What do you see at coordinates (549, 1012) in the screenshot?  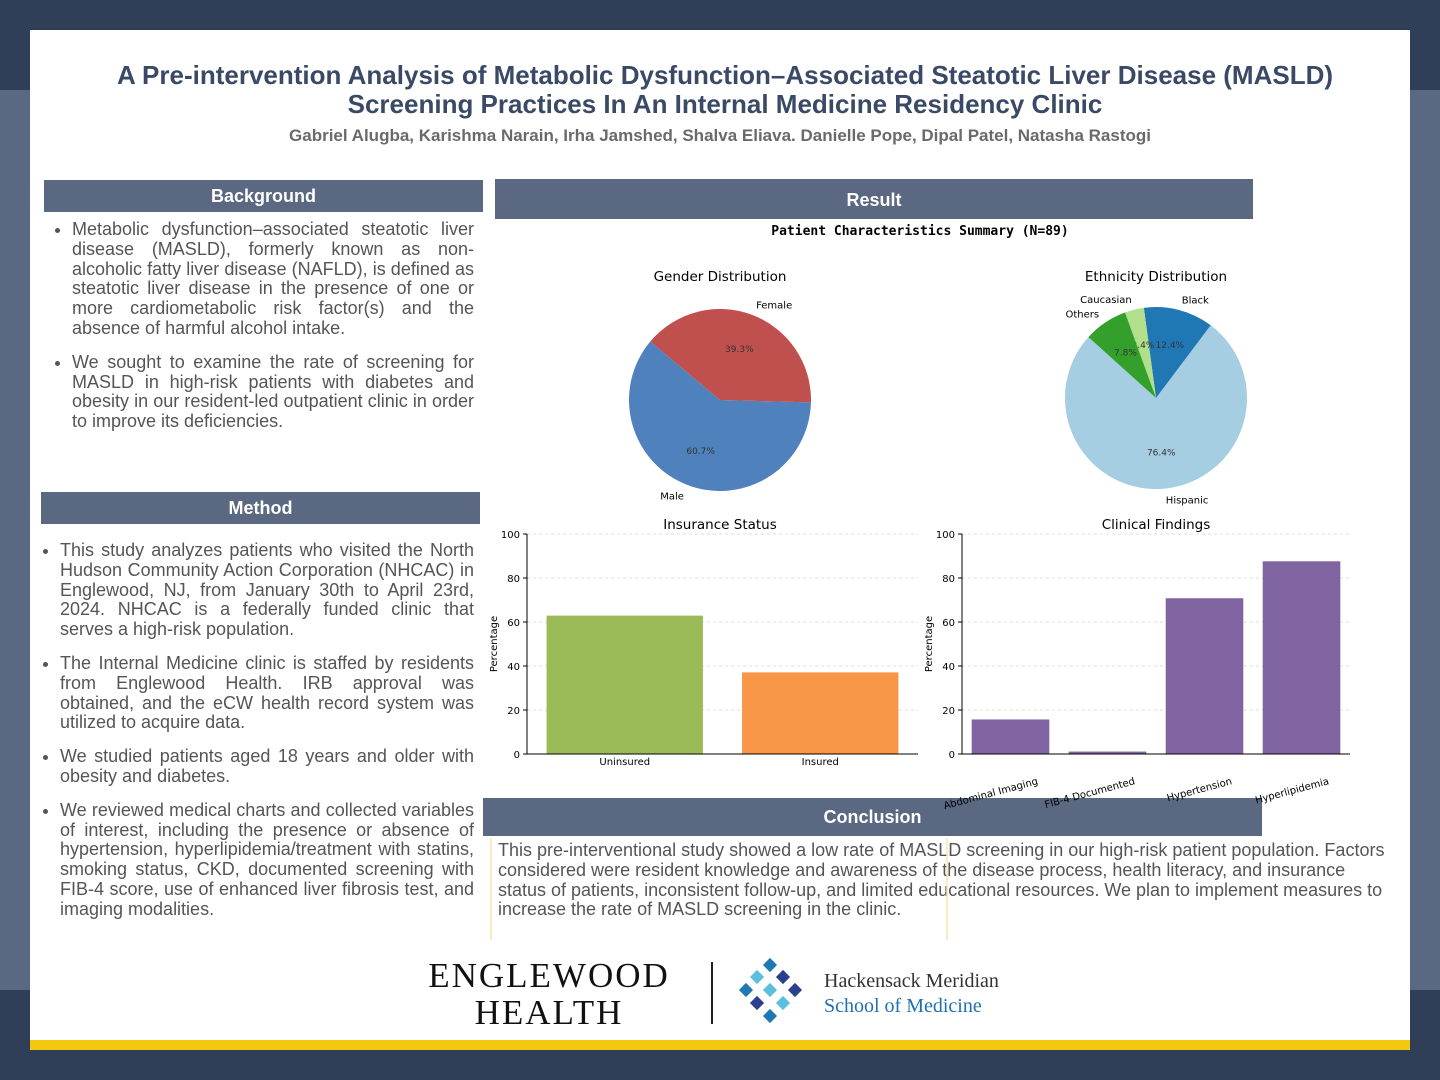 I see `logo-text: HEALTH` at bounding box center [549, 1012].